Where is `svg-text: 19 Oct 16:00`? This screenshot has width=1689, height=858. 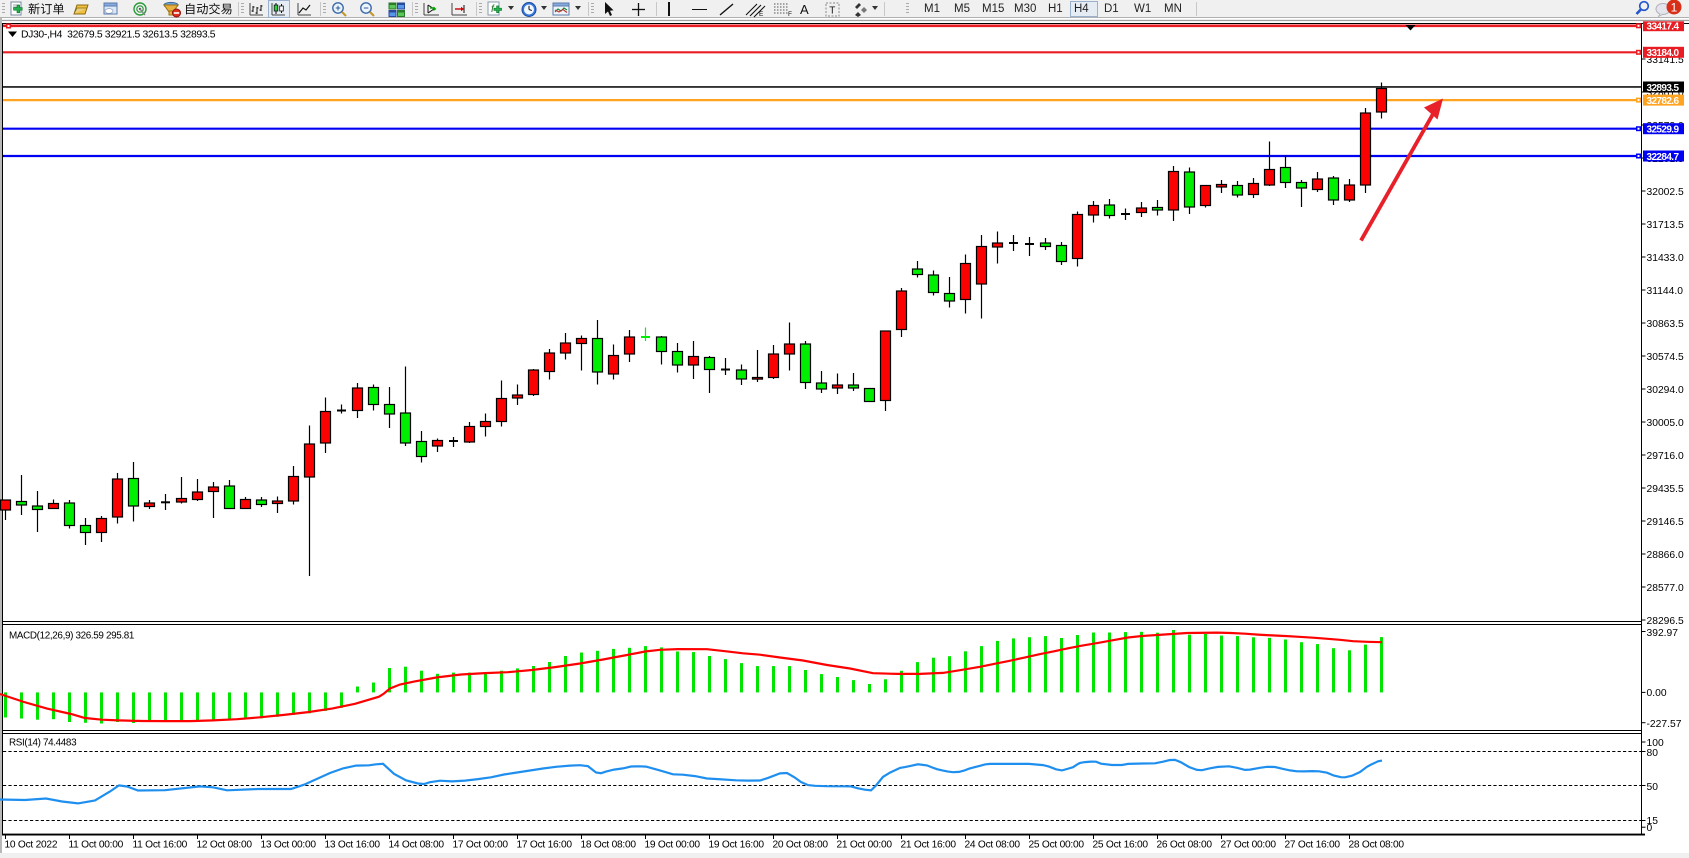
svg-text: 19 Oct 16:00 is located at coordinates (737, 845).